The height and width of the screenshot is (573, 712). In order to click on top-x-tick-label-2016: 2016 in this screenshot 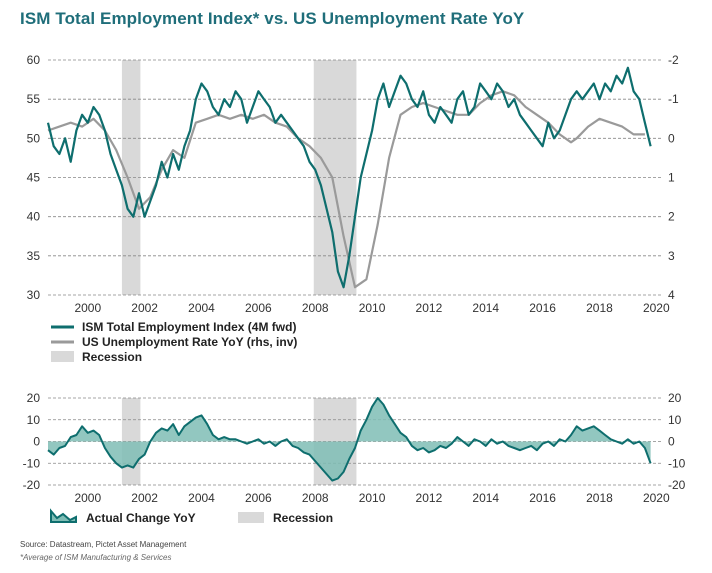, I will do `click(542, 308)`.